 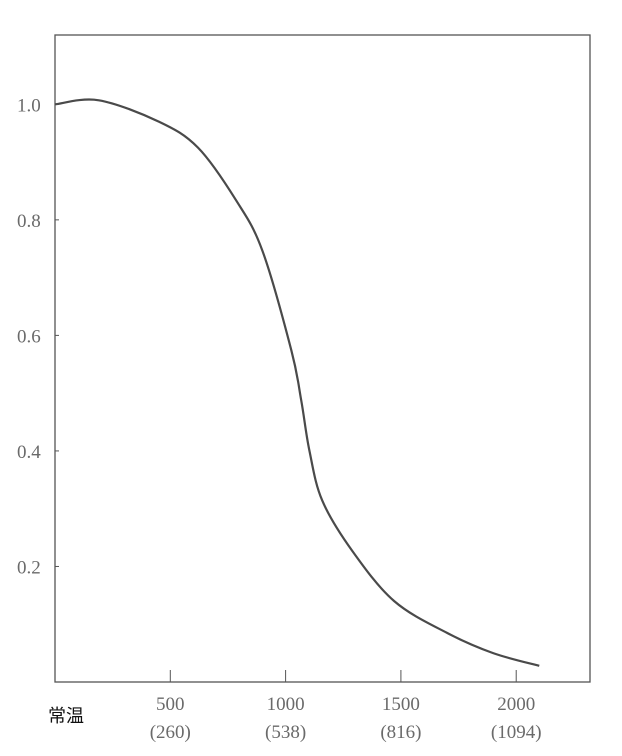 I want to click on origin-label: 常温, so click(x=66, y=716).